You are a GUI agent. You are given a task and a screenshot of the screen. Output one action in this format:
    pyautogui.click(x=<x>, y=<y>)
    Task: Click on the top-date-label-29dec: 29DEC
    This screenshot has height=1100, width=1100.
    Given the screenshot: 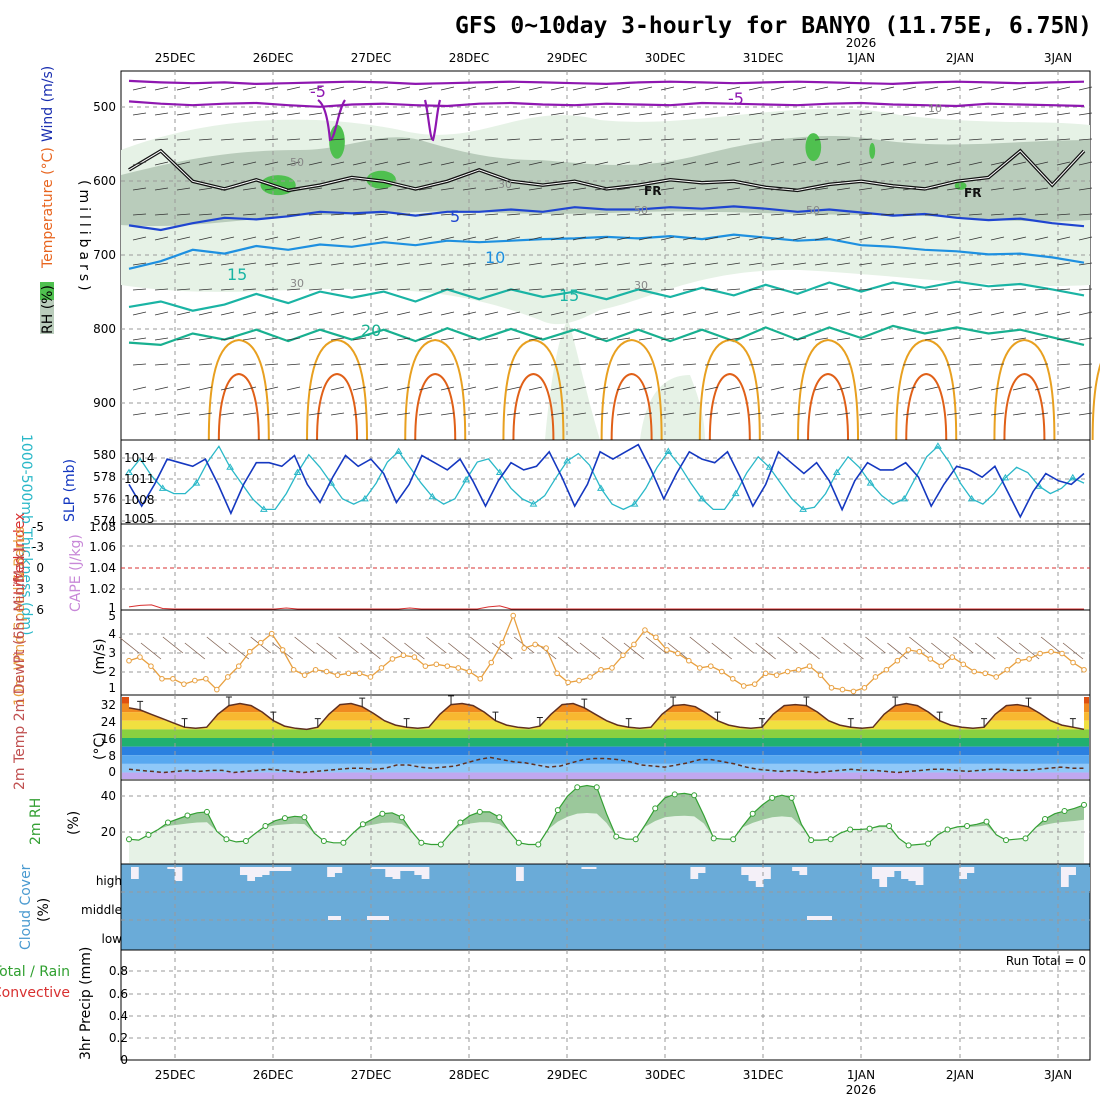 What is the action you would take?
    pyautogui.click(x=567, y=58)
    